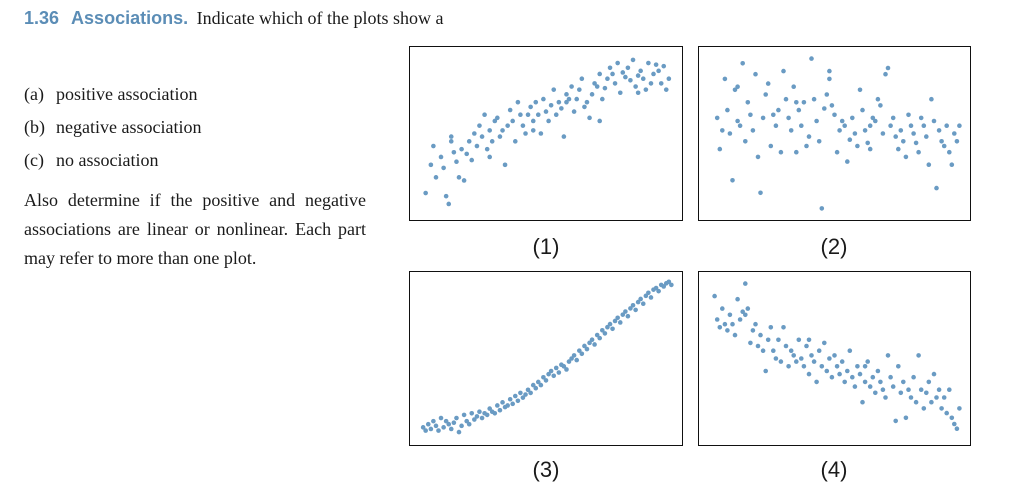  Describe the element at coordinates (107, 160) in the screenshot. I see `option-text: no association` at that location.